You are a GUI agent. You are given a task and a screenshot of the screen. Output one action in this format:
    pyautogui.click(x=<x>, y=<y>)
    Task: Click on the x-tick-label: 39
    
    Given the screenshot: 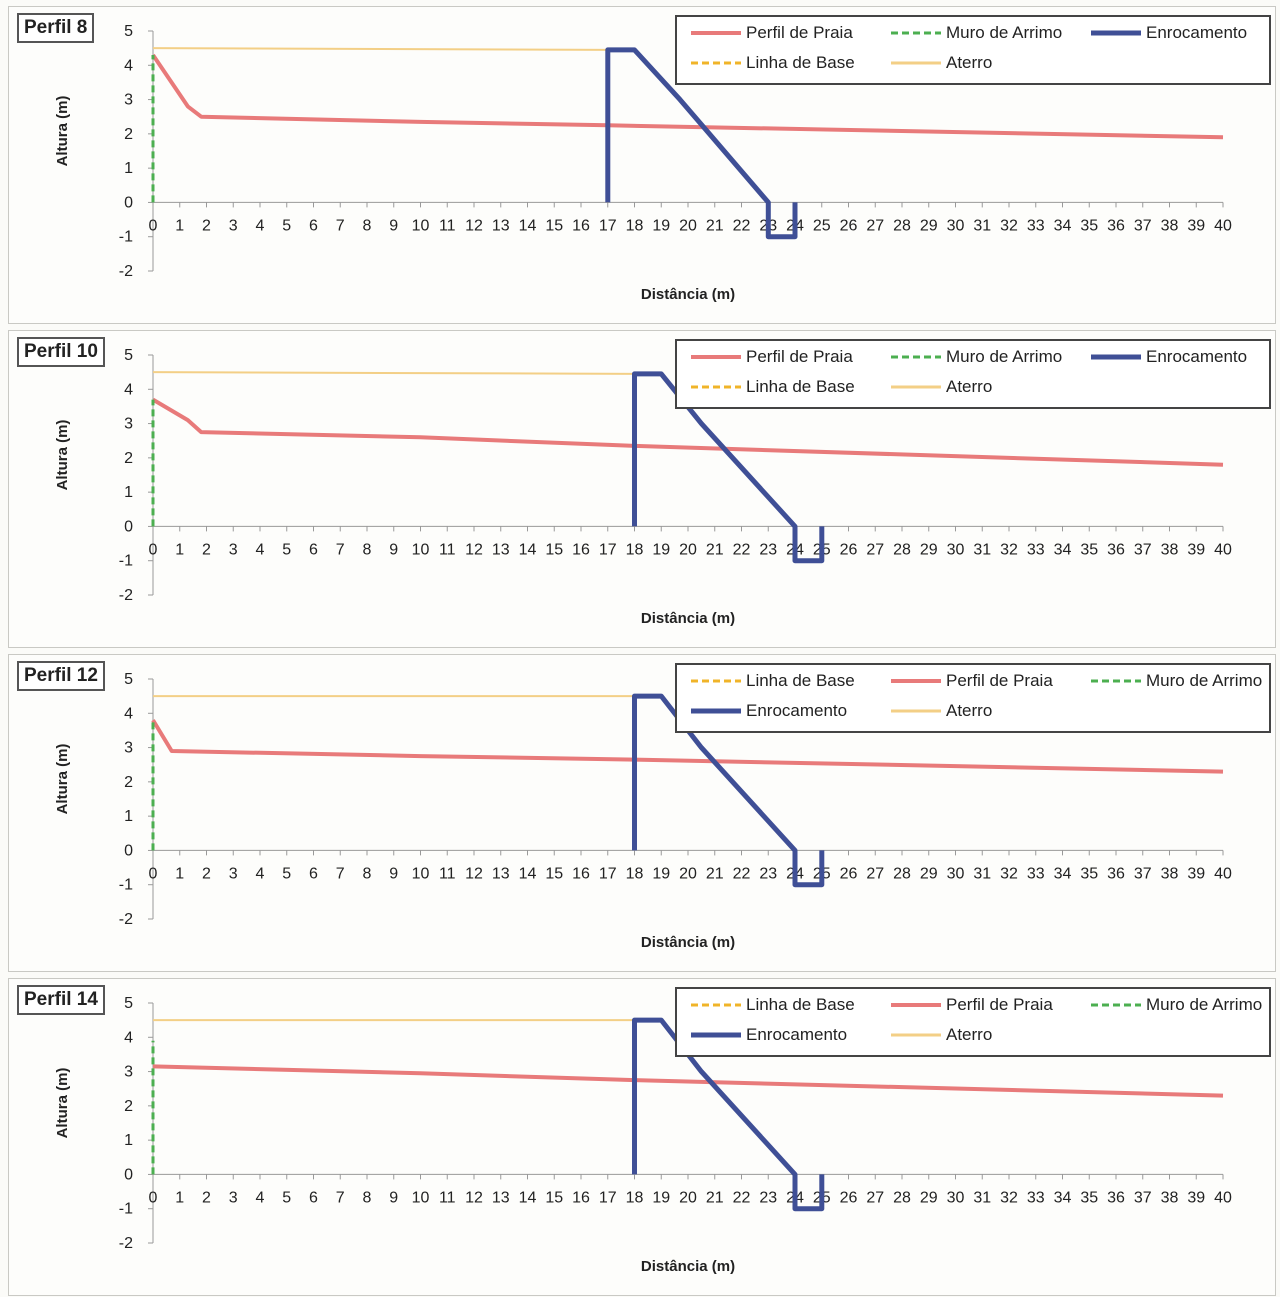 What is the action you would take?
    pyautogui.click(x=1196, y=549)
    